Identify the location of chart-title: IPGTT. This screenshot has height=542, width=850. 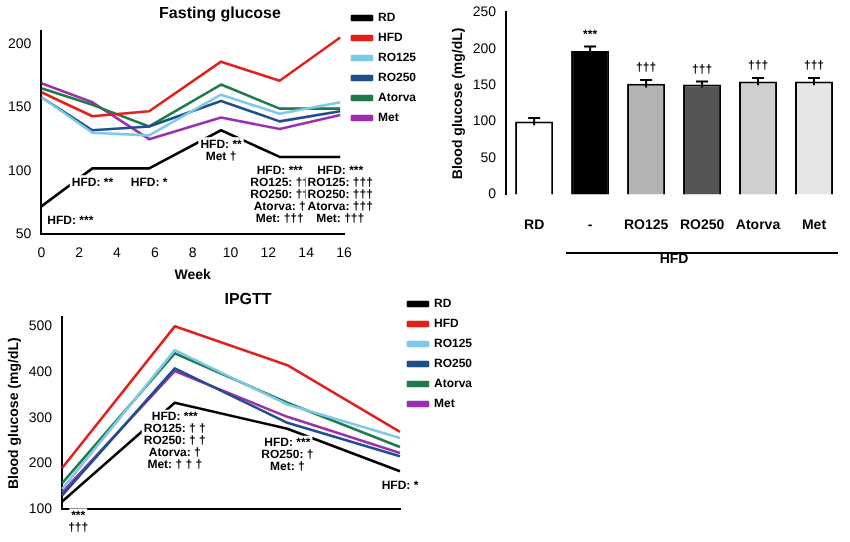
(248, 299).